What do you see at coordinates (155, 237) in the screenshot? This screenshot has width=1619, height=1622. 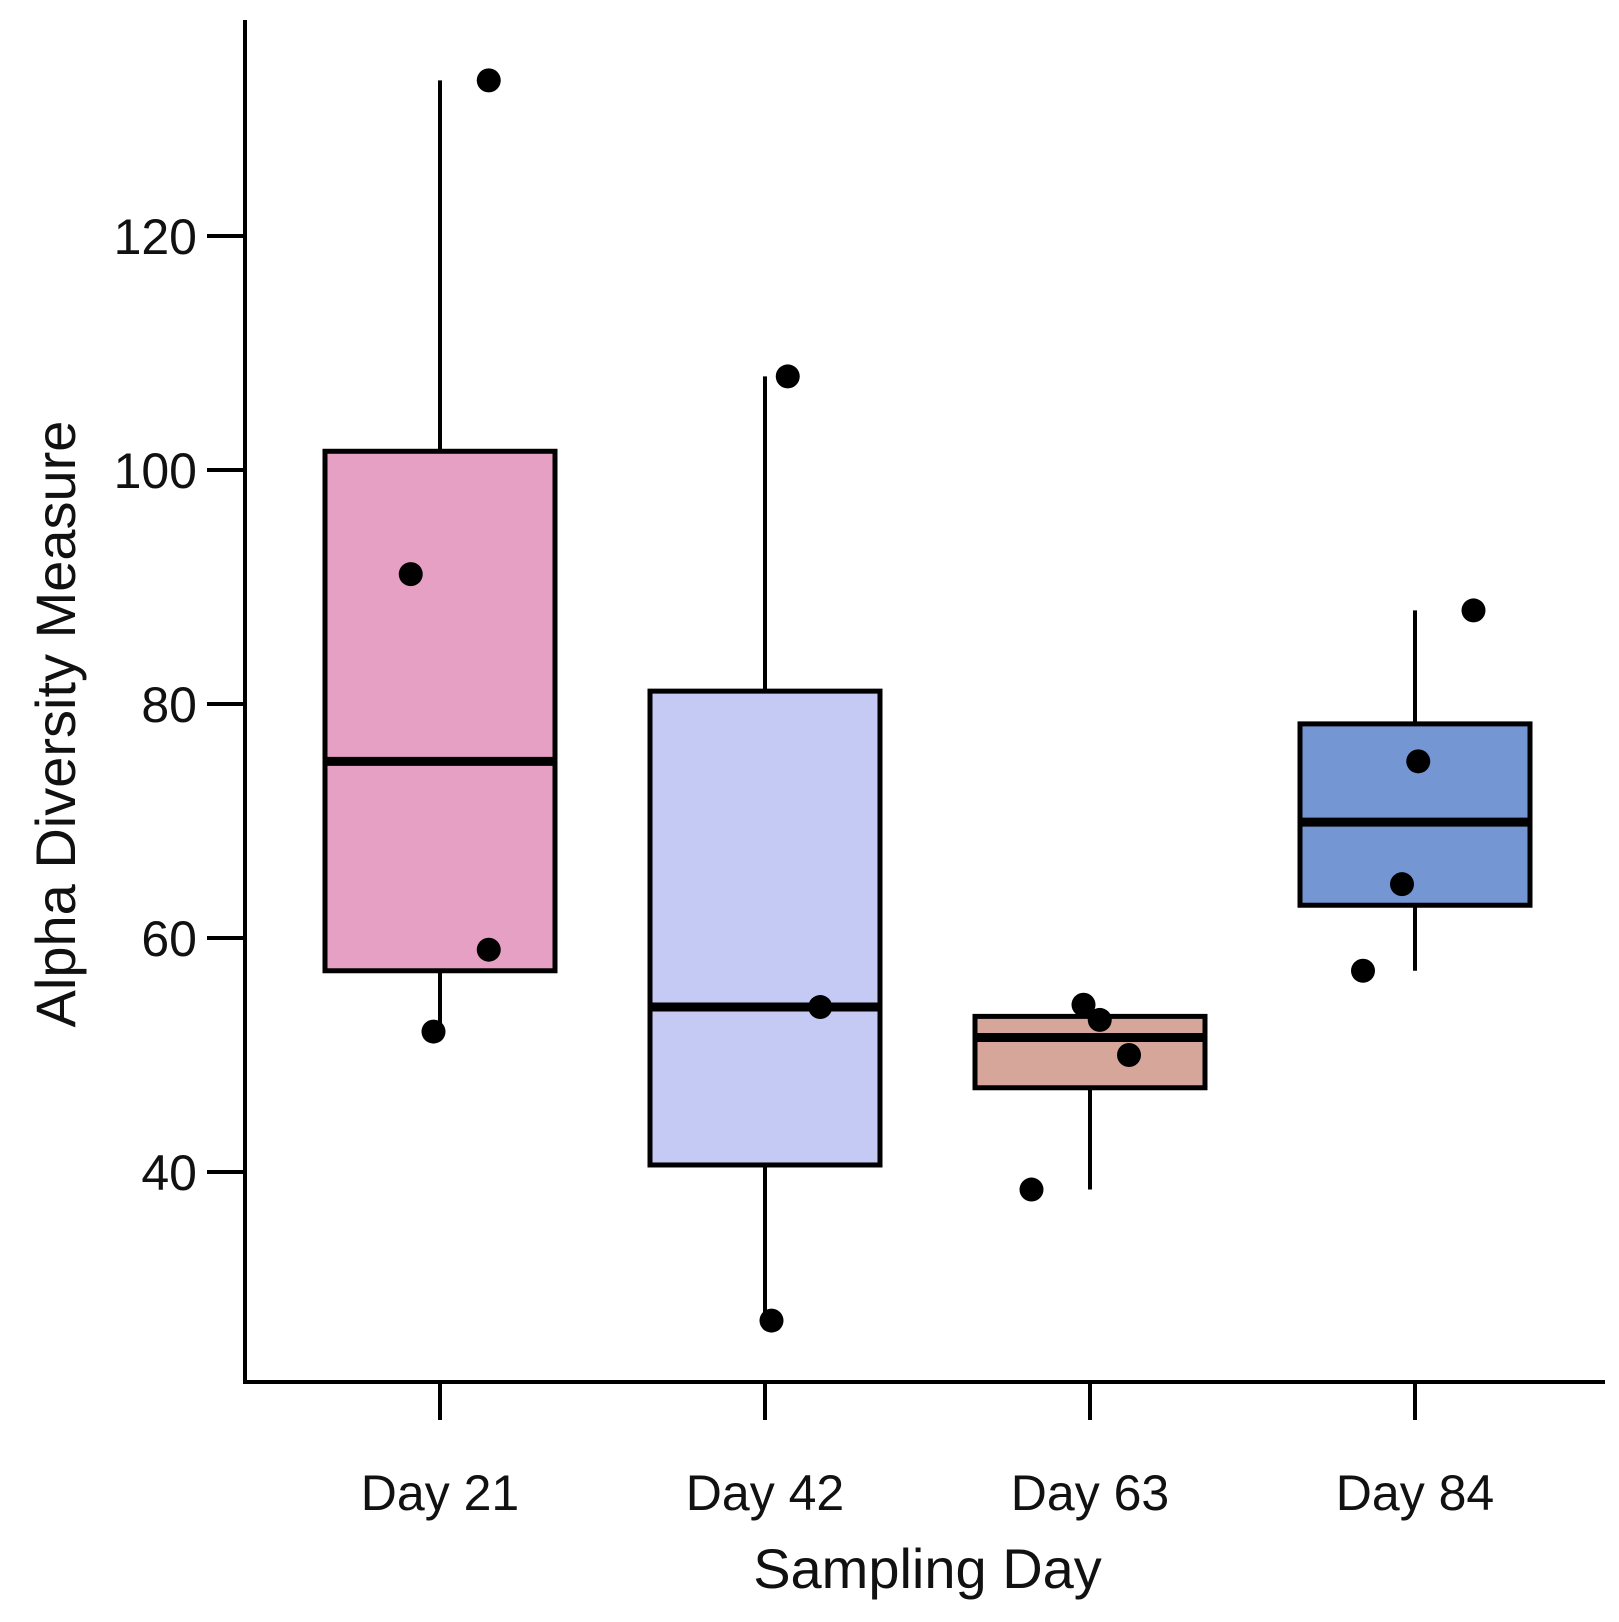 I see `y-tick-label: 120` at bounding box center [155, 237].